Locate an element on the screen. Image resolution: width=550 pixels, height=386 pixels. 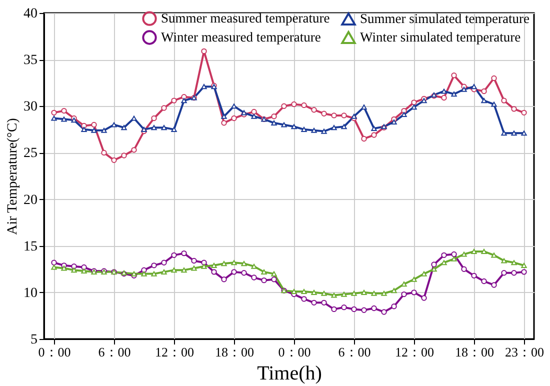
x-tick-label: 23：00 is located at coordinates (524, 352).